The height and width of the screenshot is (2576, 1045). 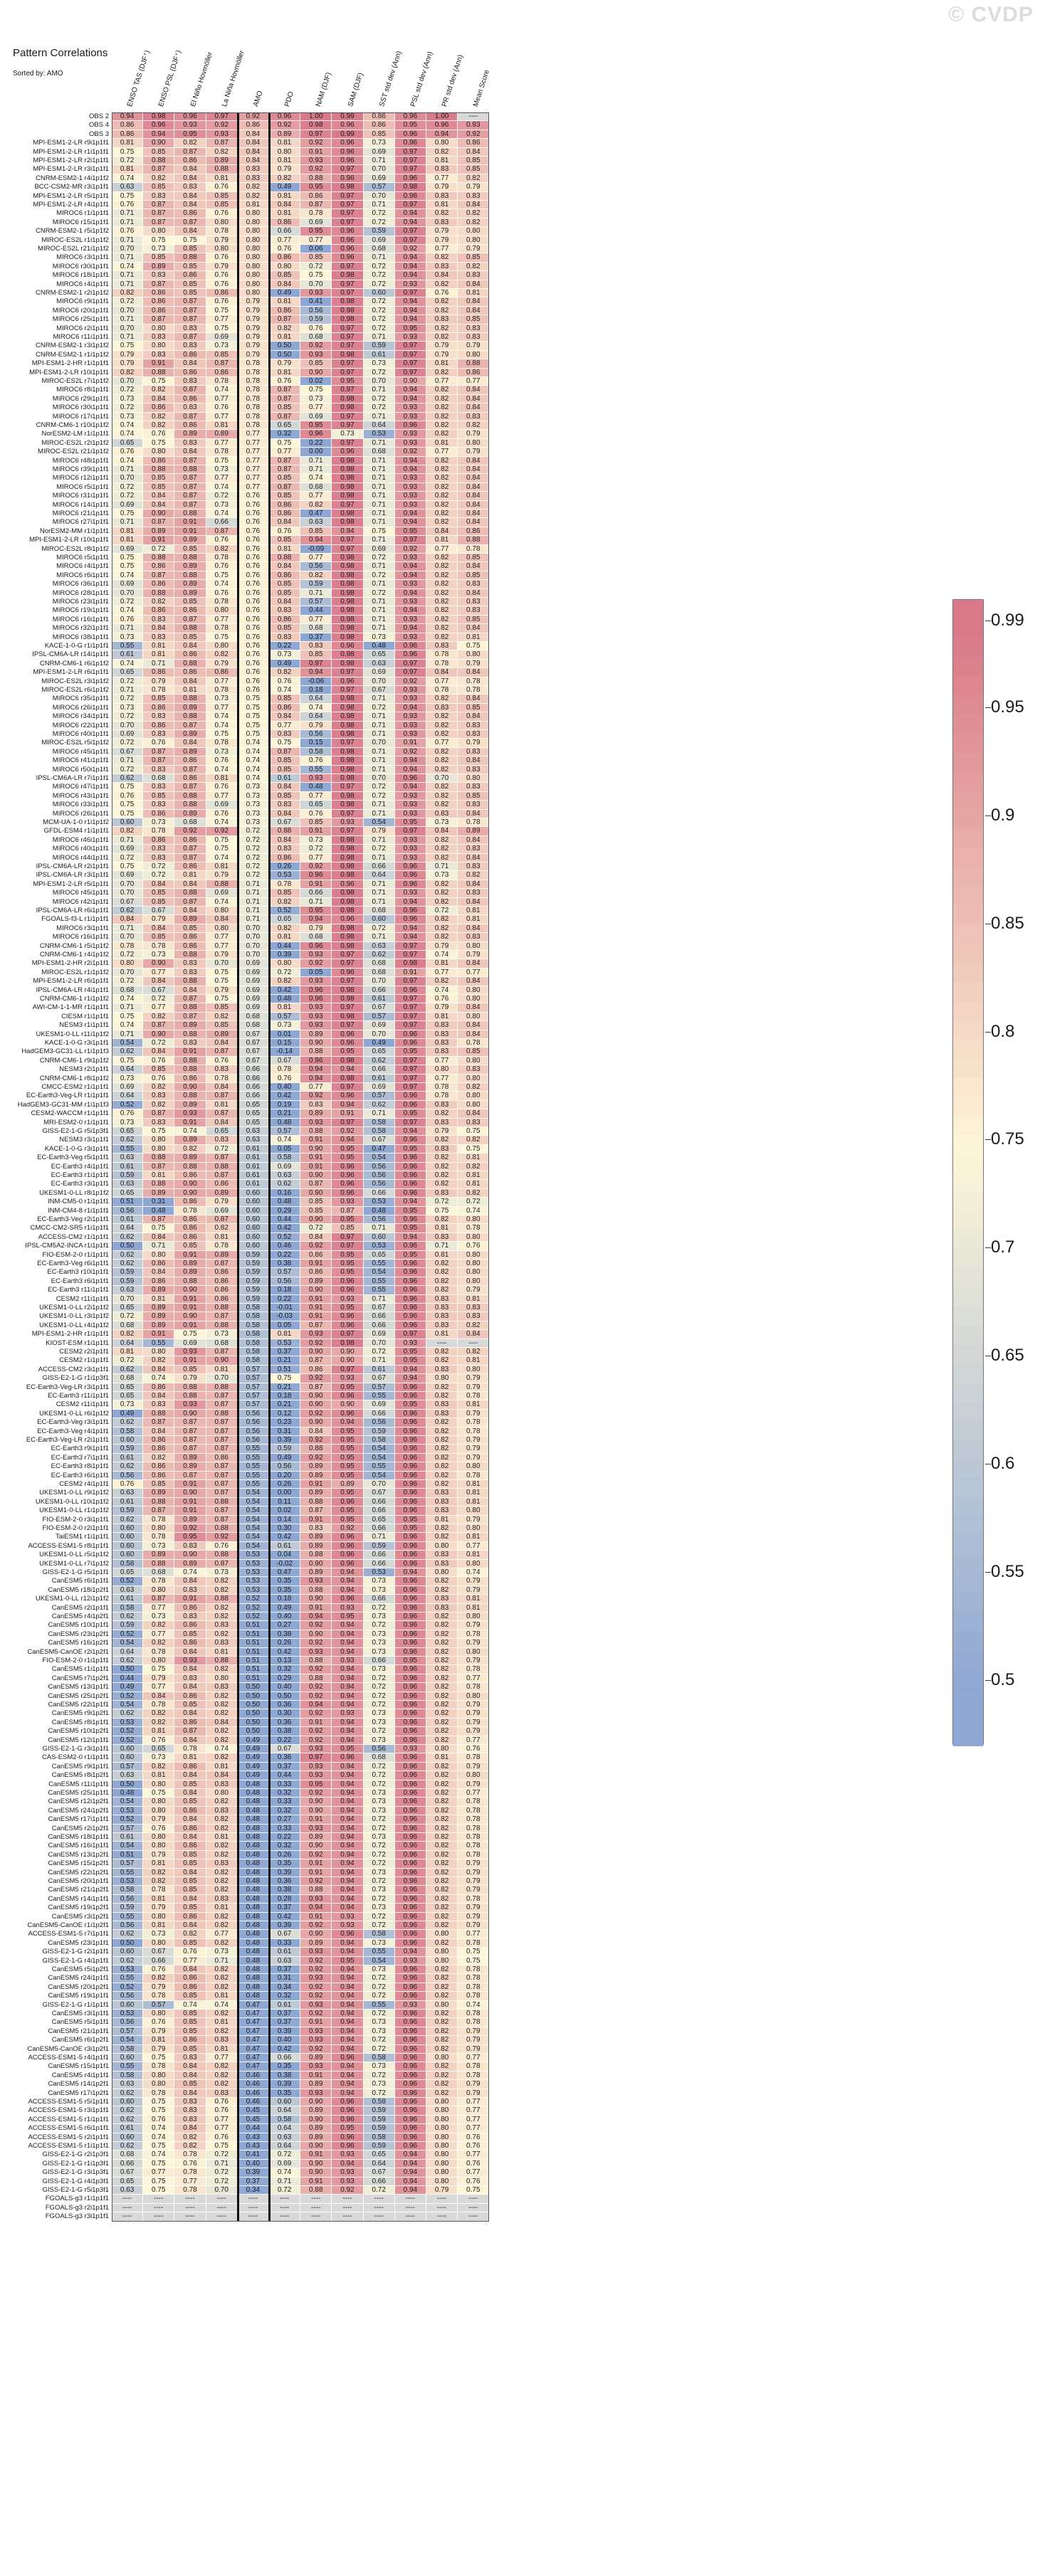 I want to click on row-label: CanESM5 r9i1p2f1, so click(x=80, y=1713).